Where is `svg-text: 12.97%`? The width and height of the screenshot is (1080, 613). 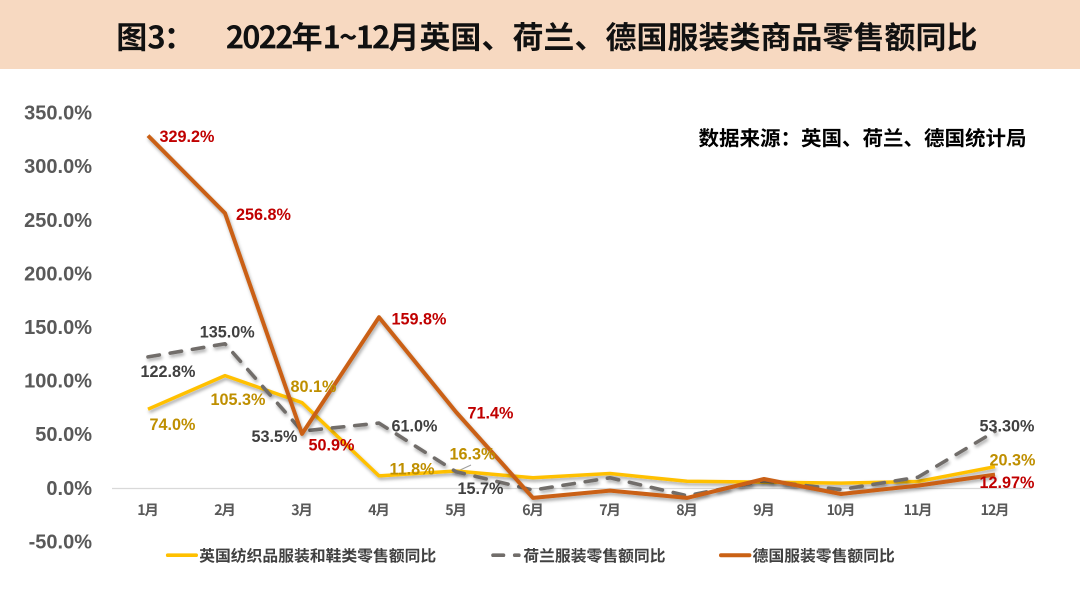 svg-text: 12.97% is located at coordinates (1007, 483).